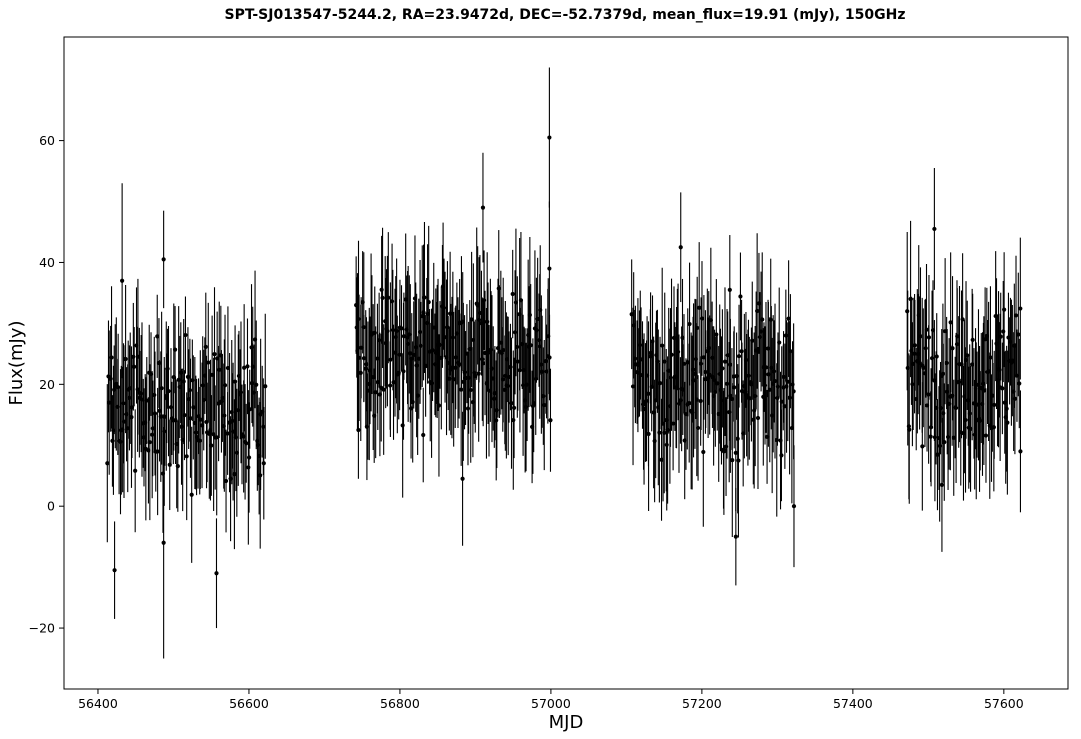 Image resolution: width=1081 pixels, height=739 pixels. Describe the element at coordinates (249, 703) in the screenshot. I see `x-tick-label: 56600` at that location.